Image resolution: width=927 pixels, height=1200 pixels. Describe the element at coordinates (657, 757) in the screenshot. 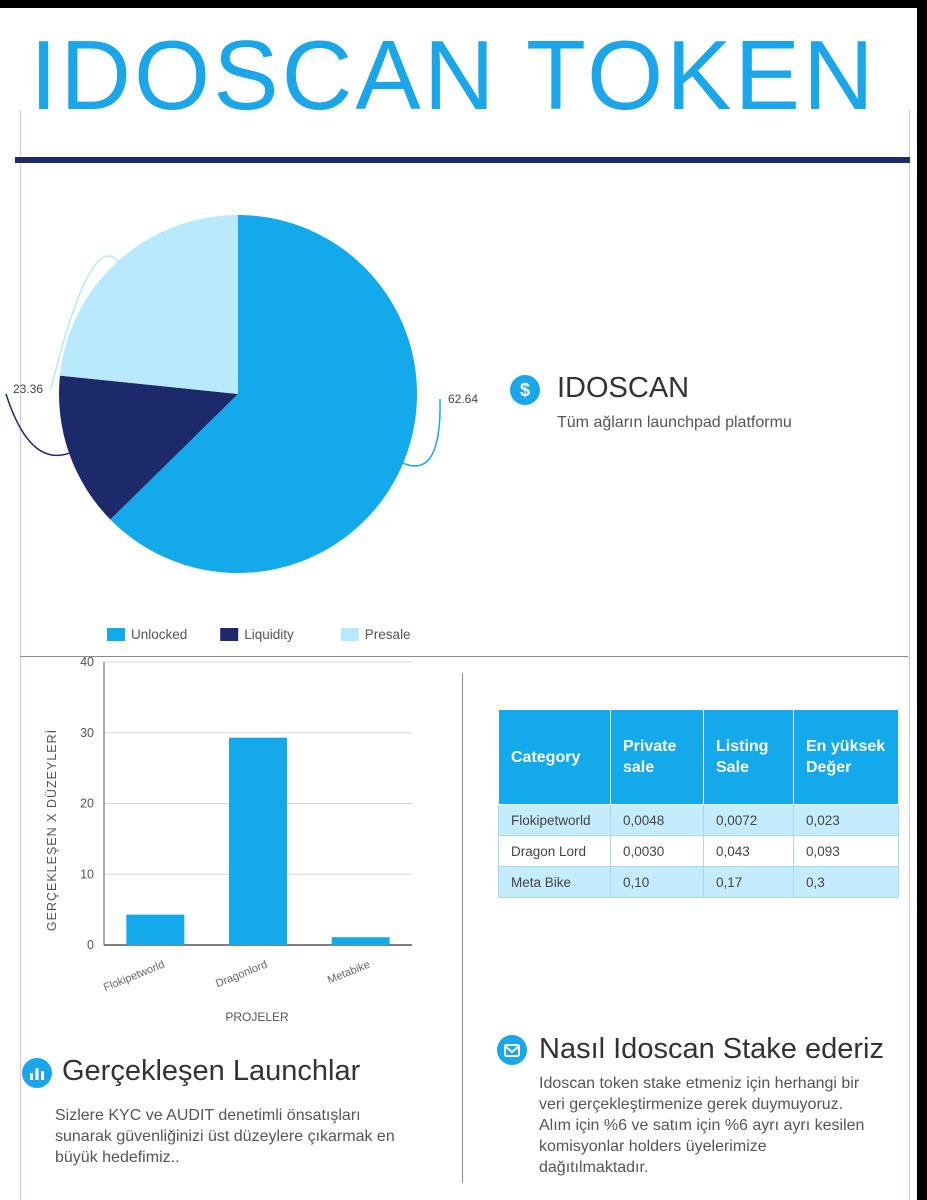

I see `table-header-private-sale: Private sale` at that location.